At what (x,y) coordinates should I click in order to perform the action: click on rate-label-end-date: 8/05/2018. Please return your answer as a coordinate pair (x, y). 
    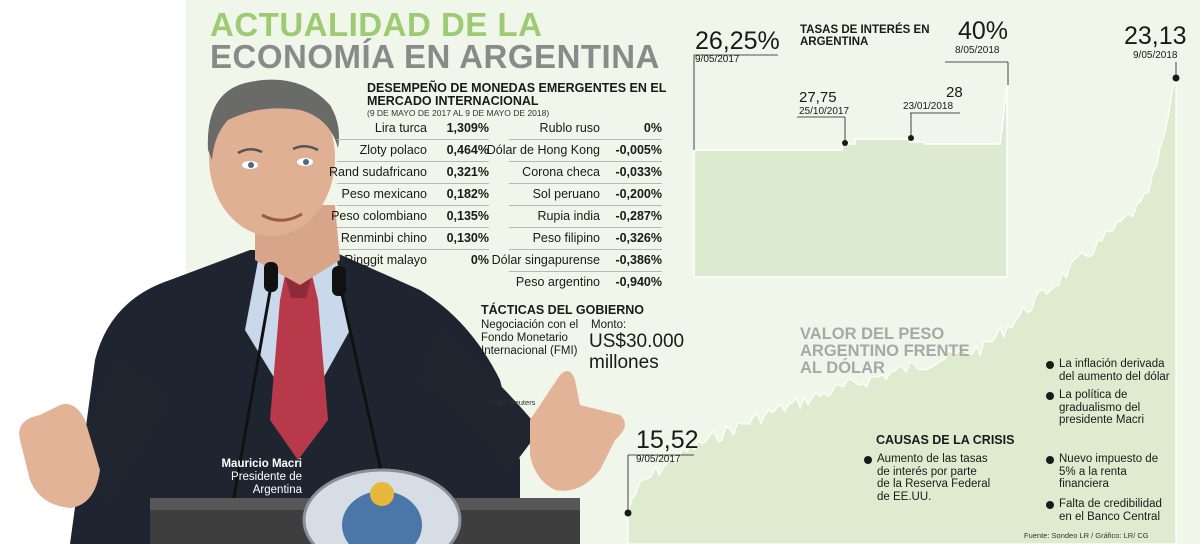
    Looking at the image, I should click on (977, 50).